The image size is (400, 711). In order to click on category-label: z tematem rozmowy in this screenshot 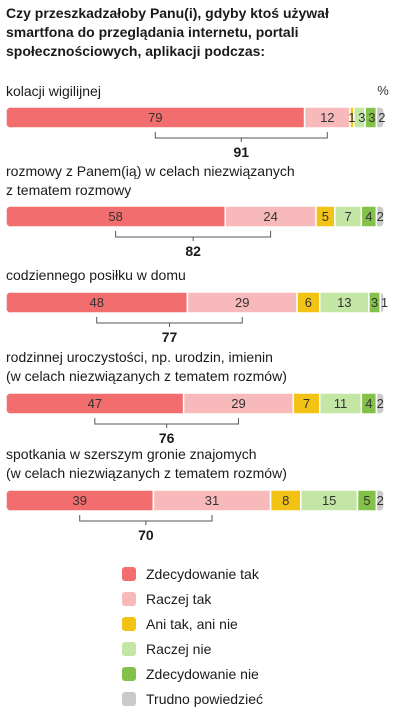, I will do `click(68, 190)`.